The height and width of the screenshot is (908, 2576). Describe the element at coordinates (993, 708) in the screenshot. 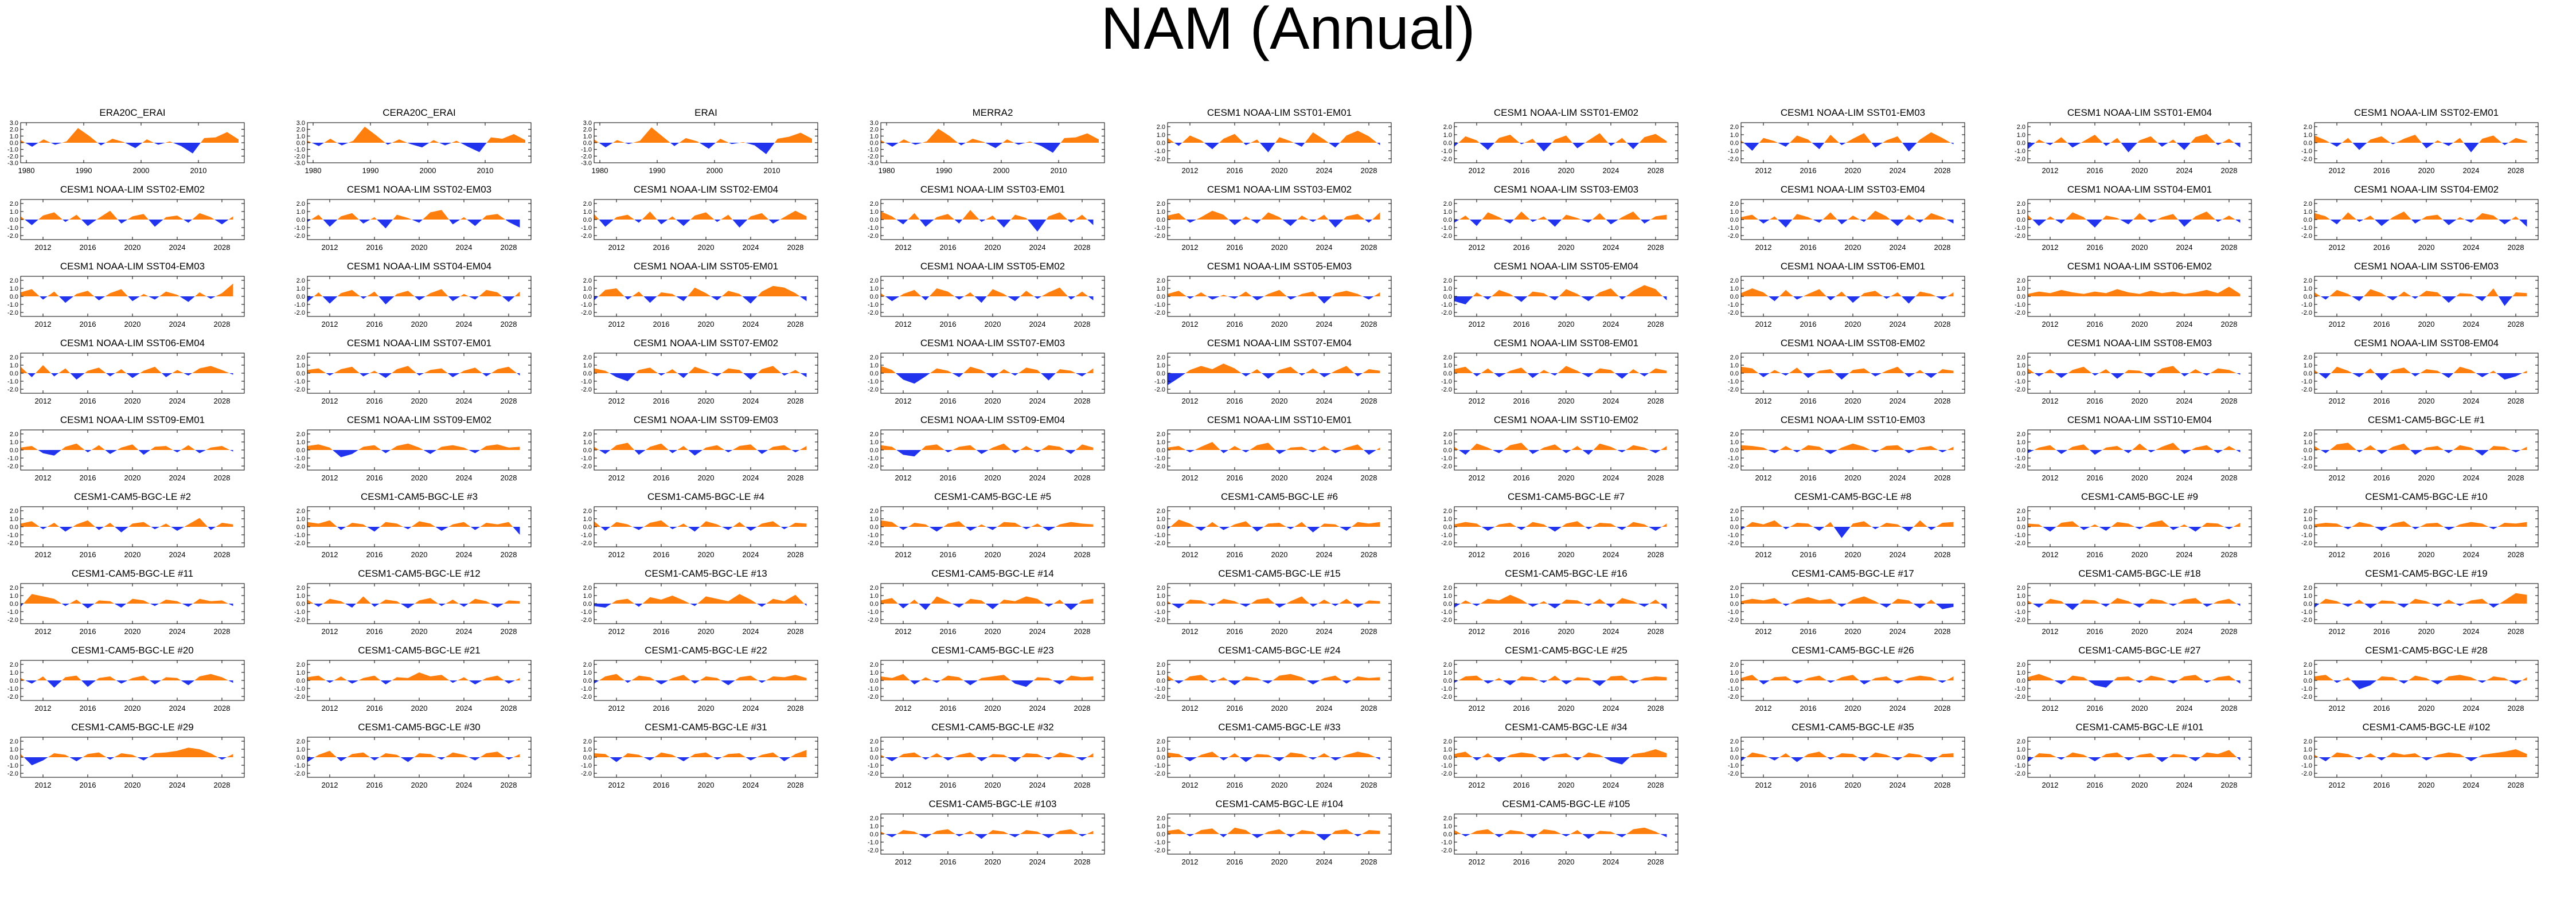

I see `x-tick-label: 2020` at that location.